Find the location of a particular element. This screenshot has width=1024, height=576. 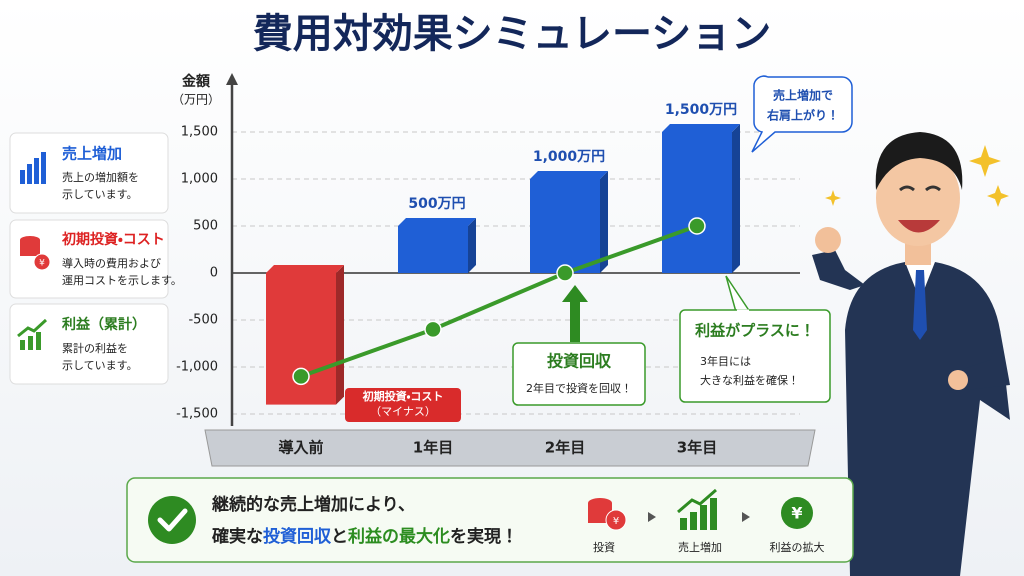

x-tick-label: 3年目 is located at coordinates (697, 448).